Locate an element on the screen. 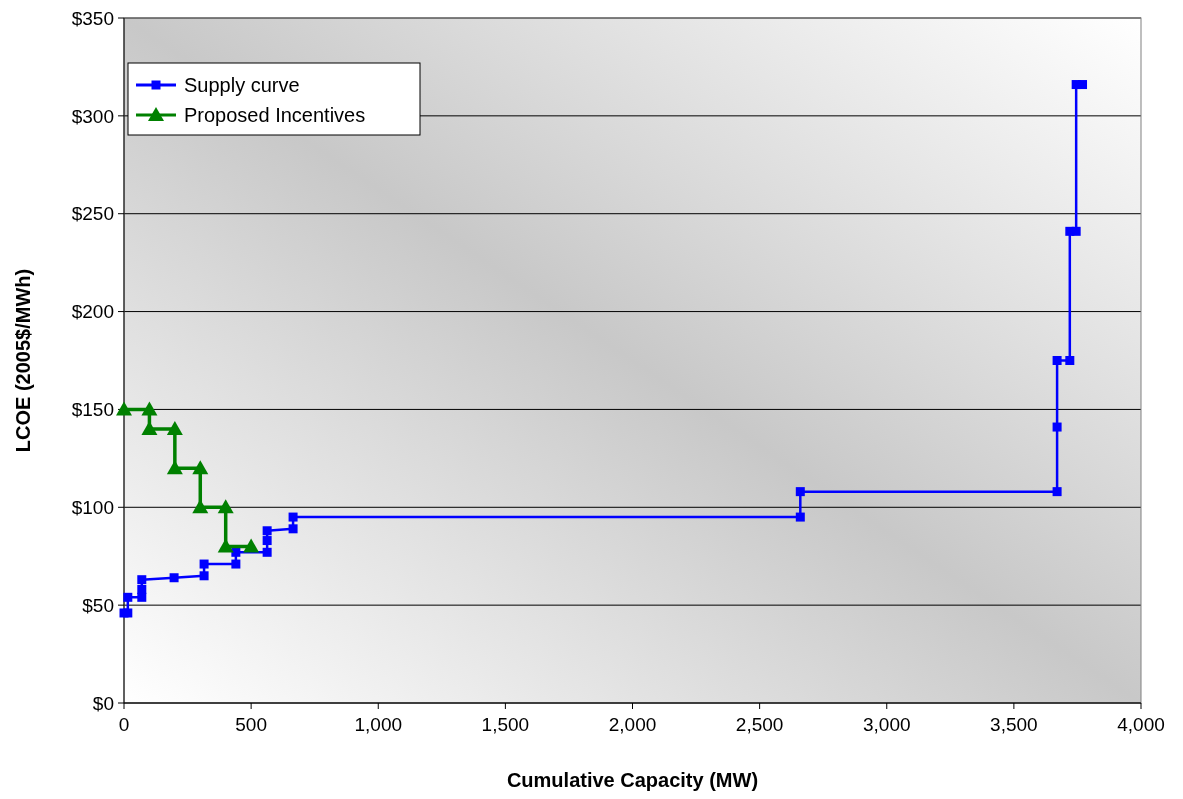 The image size is (1183, 799). x-tick-label: 3,500 is located at coordinates (1014, 724).